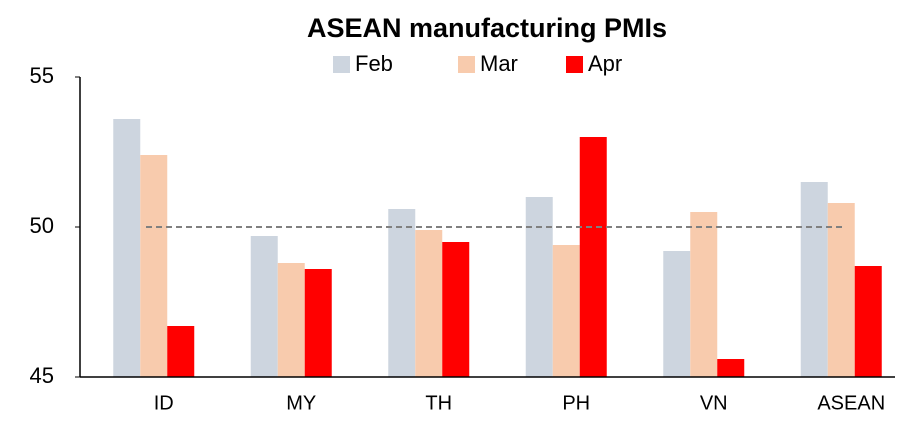 The width and height of the screenshot is (905, 430). I want to click on x-tick-label: PH, so click(576, 403).